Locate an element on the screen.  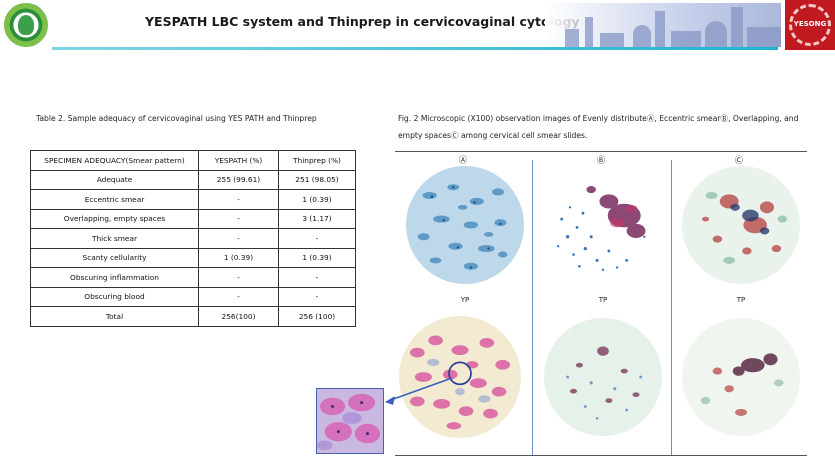
column-header: YESPATH (%) is located at coordinates (238, 160).